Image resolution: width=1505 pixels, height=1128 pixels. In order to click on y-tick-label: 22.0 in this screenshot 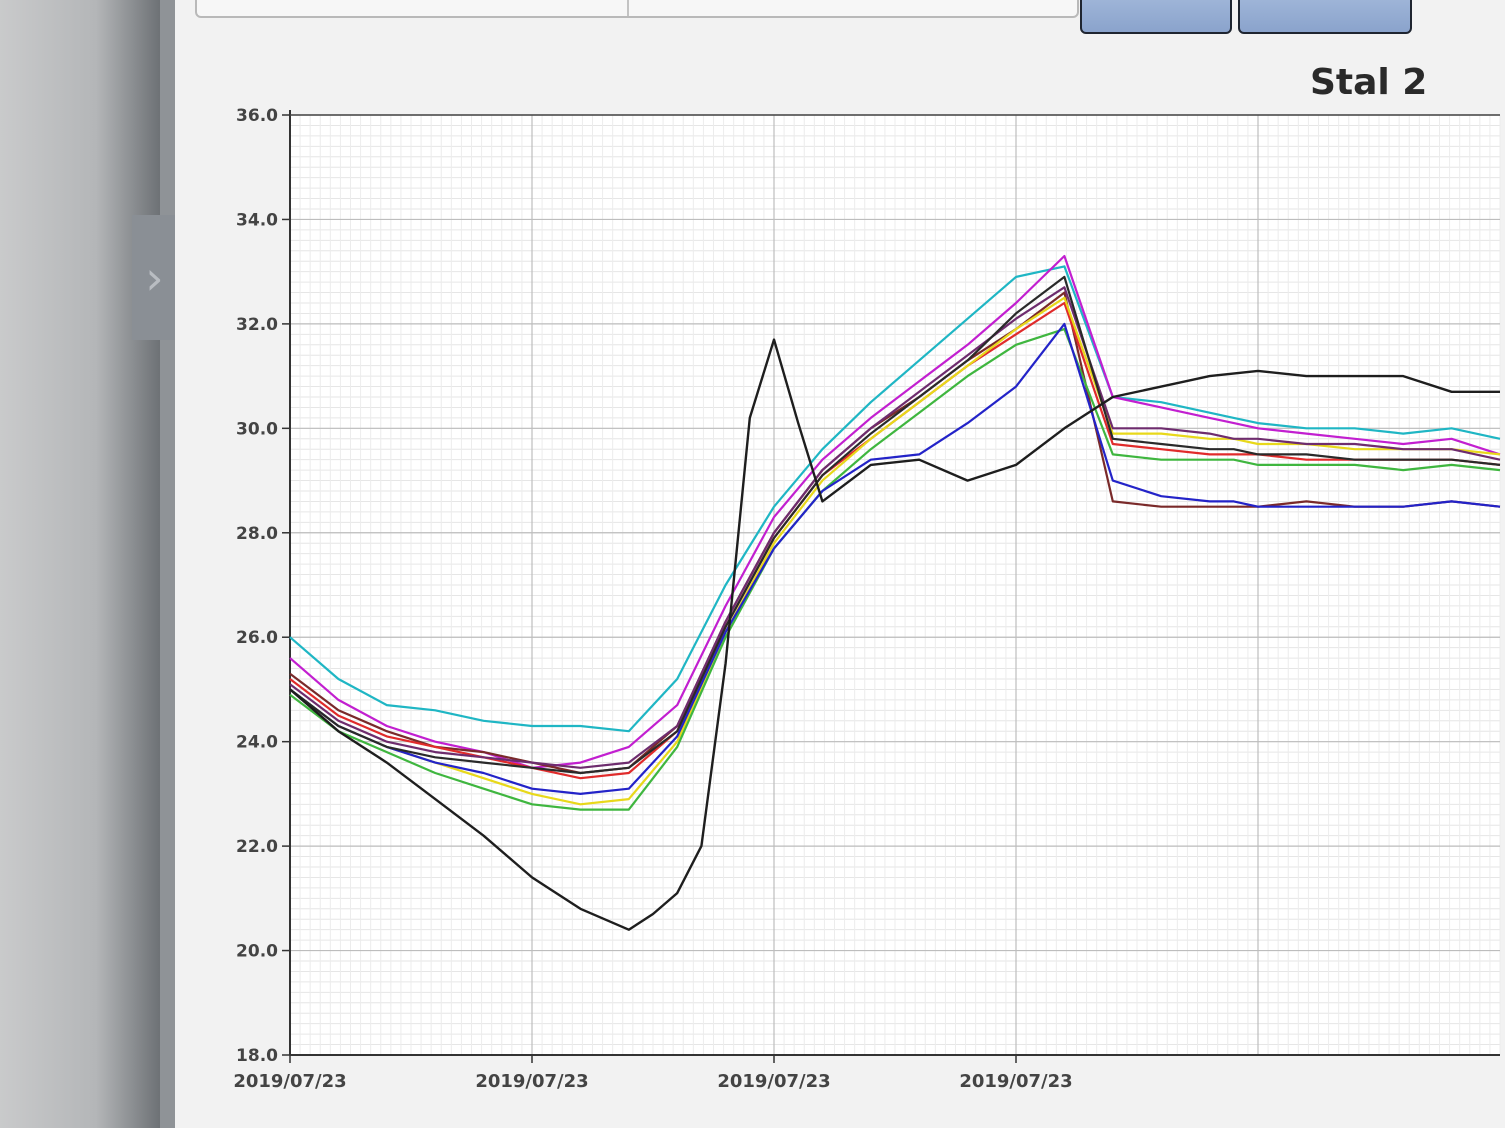, I will do `click(257, 847)`.